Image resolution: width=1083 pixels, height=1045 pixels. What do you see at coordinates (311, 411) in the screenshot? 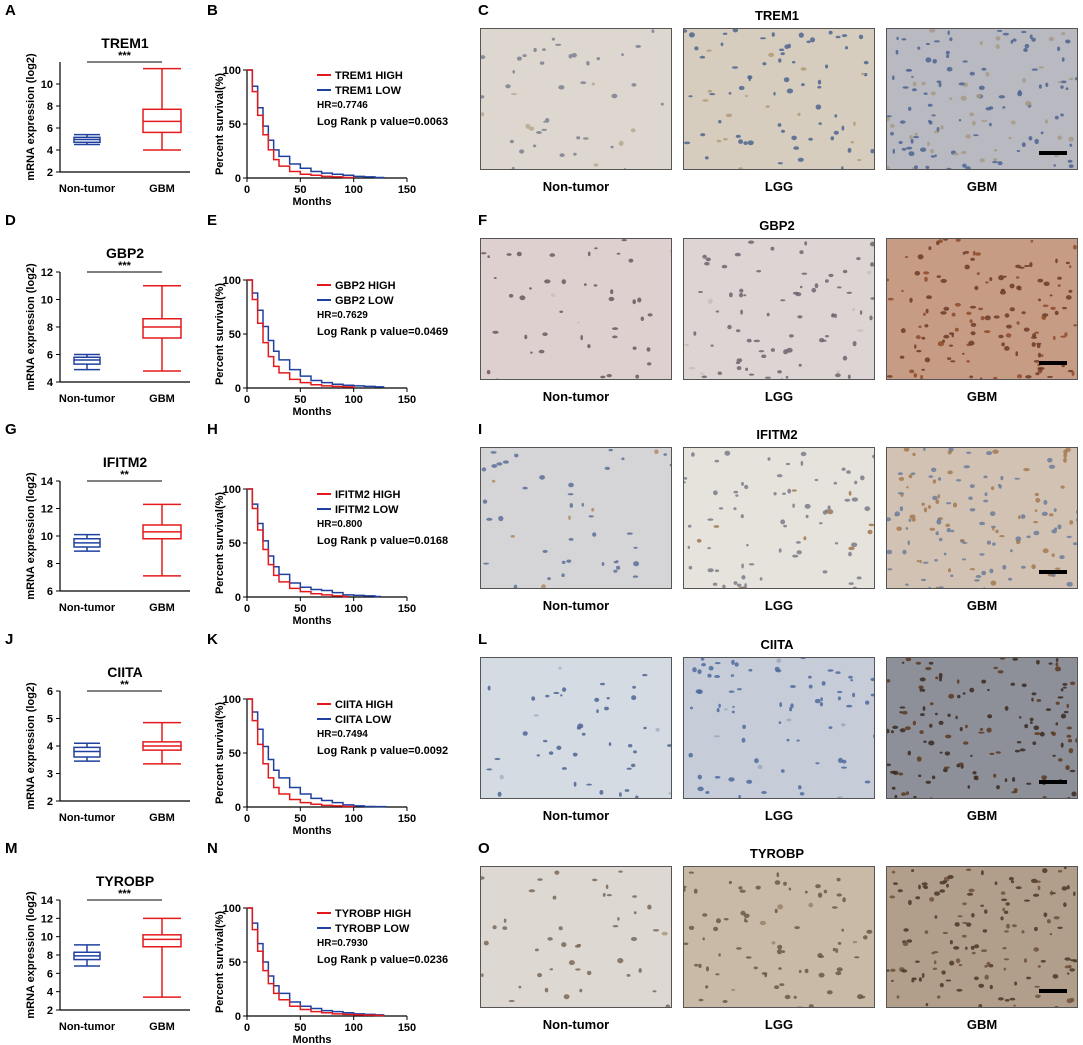
I see `x-axis-label: Months` at bounding box center [311, 411].